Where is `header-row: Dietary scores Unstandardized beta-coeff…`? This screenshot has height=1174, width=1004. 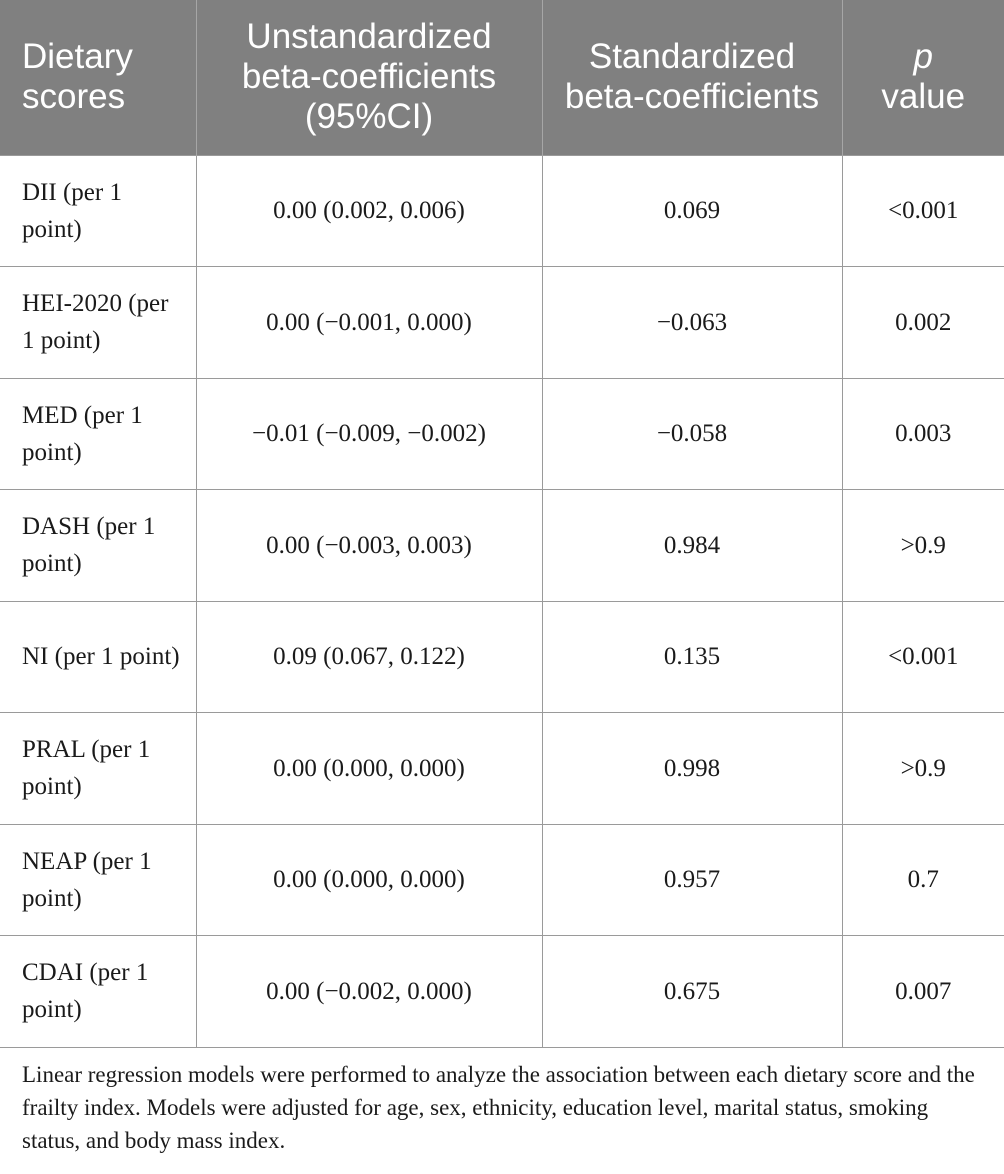 header-row: Dietary scores Unstandardized beta-coeff… is located at coordinates (502, 77).